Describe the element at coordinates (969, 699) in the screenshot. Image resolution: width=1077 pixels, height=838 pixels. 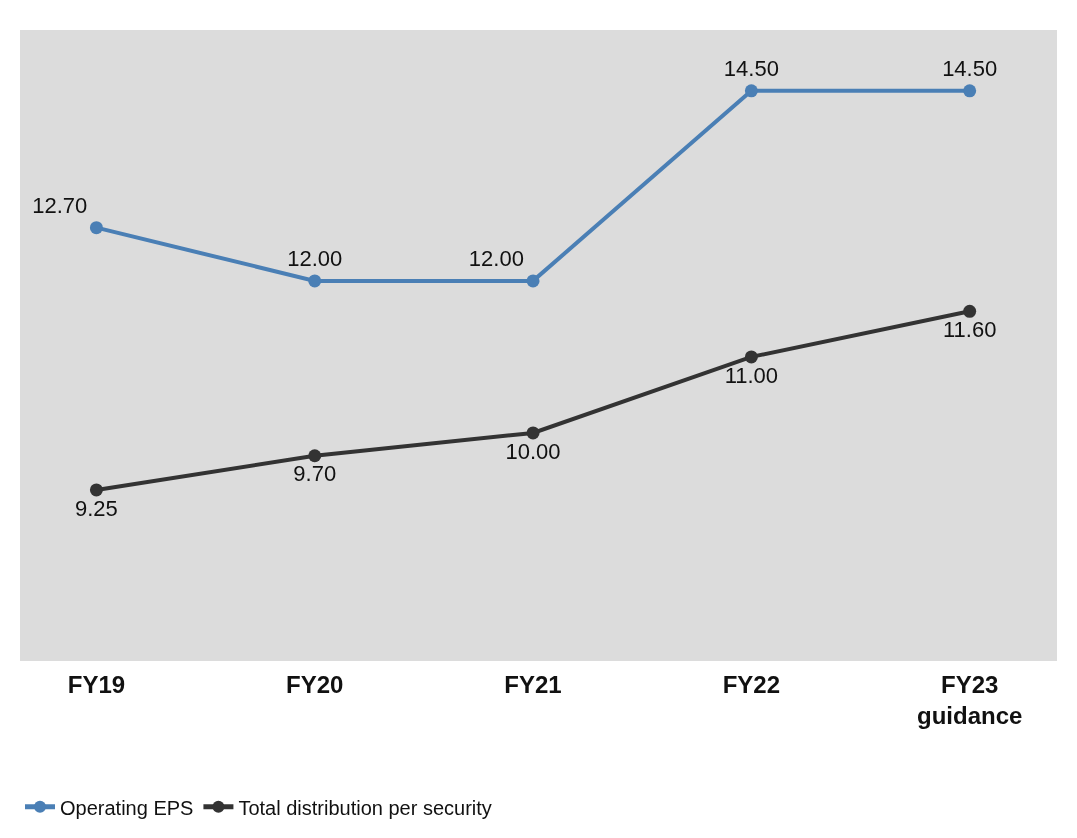
I see `x-tick-label: FY23 guidance` at that location.